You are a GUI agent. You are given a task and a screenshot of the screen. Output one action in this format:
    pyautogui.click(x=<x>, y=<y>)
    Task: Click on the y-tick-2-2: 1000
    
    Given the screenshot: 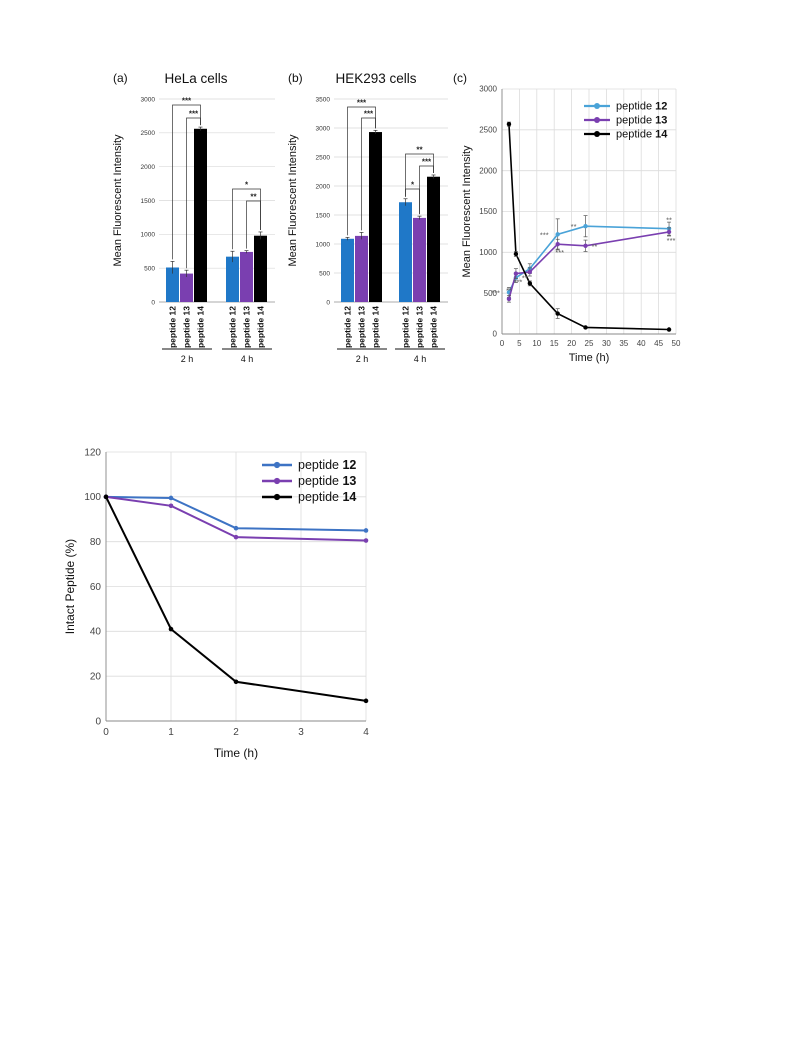 What is the action you would take?
    pyautogui.click(x=488, y=252)
    